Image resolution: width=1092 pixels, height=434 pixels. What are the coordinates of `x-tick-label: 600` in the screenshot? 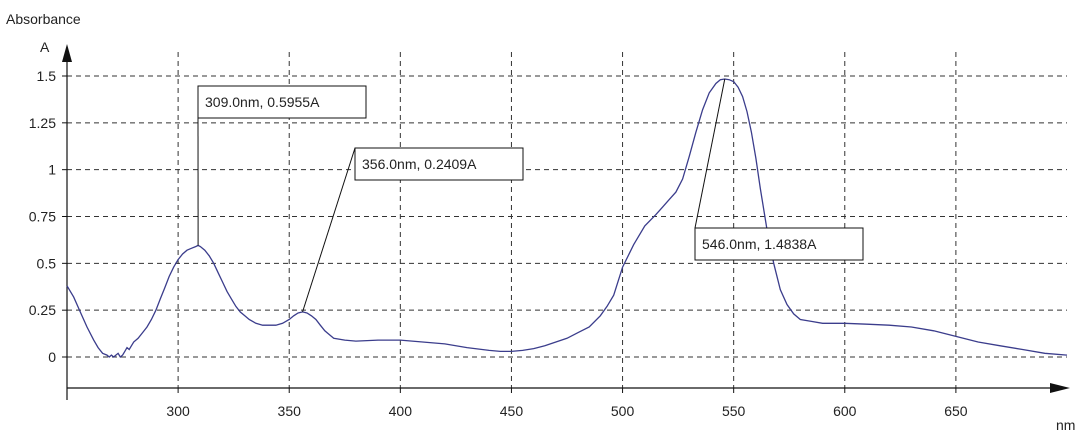 It's located at (845, 411).